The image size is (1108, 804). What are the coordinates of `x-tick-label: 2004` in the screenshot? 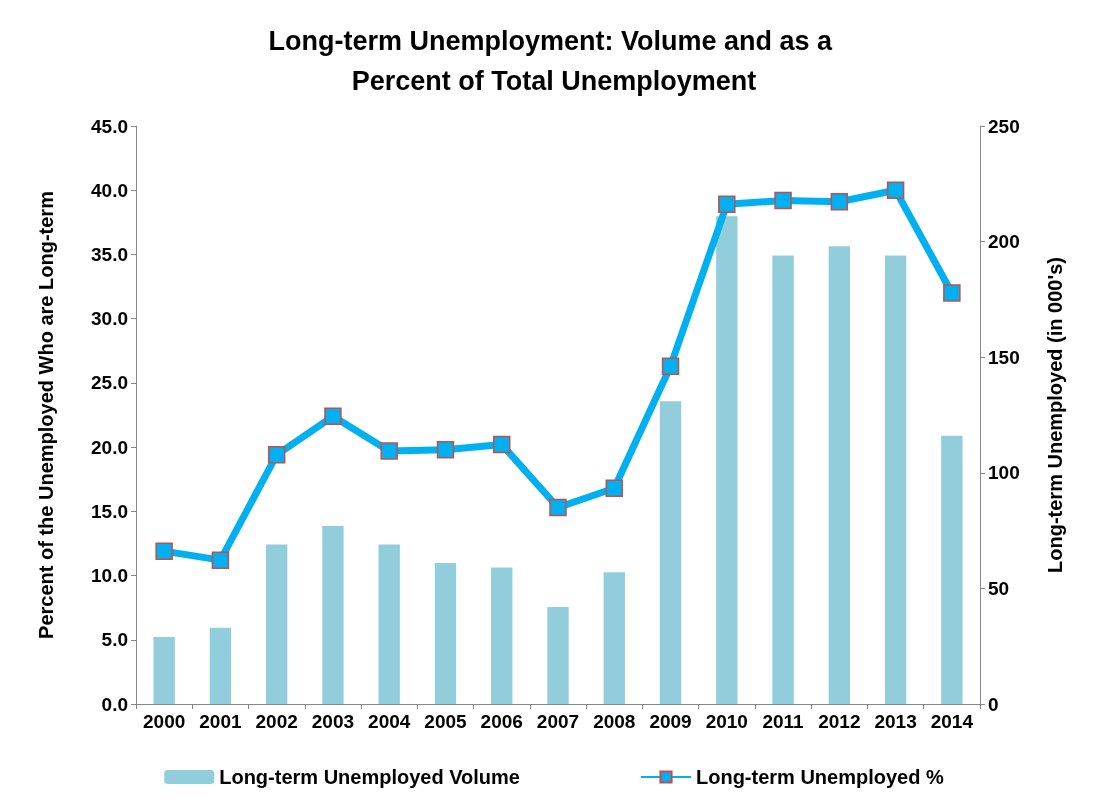 It's located at (389, 721).